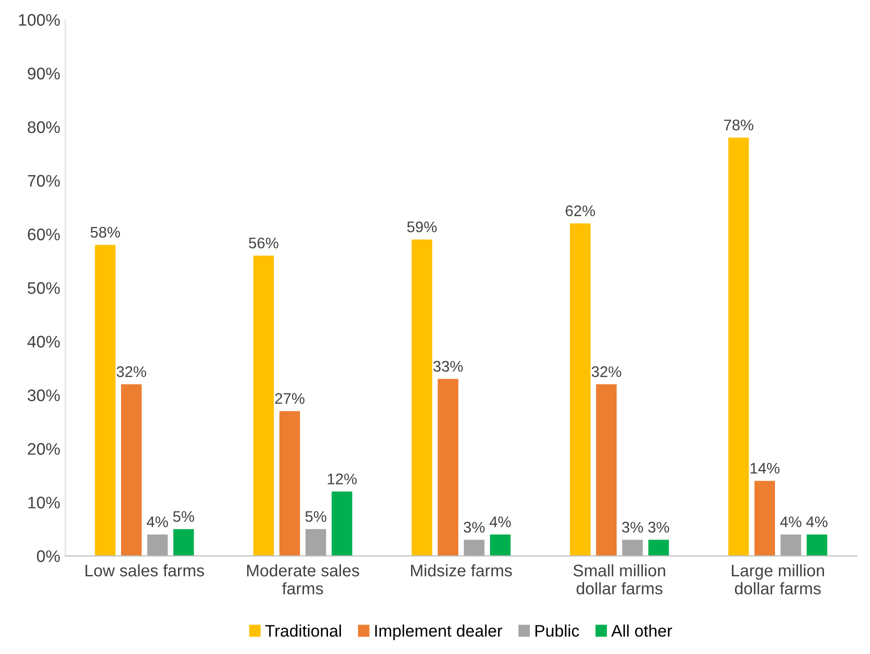 The image size is (870, 654). Describe the element at coordinates (44, 180) in the screenshot. I see `y-tick-label: 70%` at that location.